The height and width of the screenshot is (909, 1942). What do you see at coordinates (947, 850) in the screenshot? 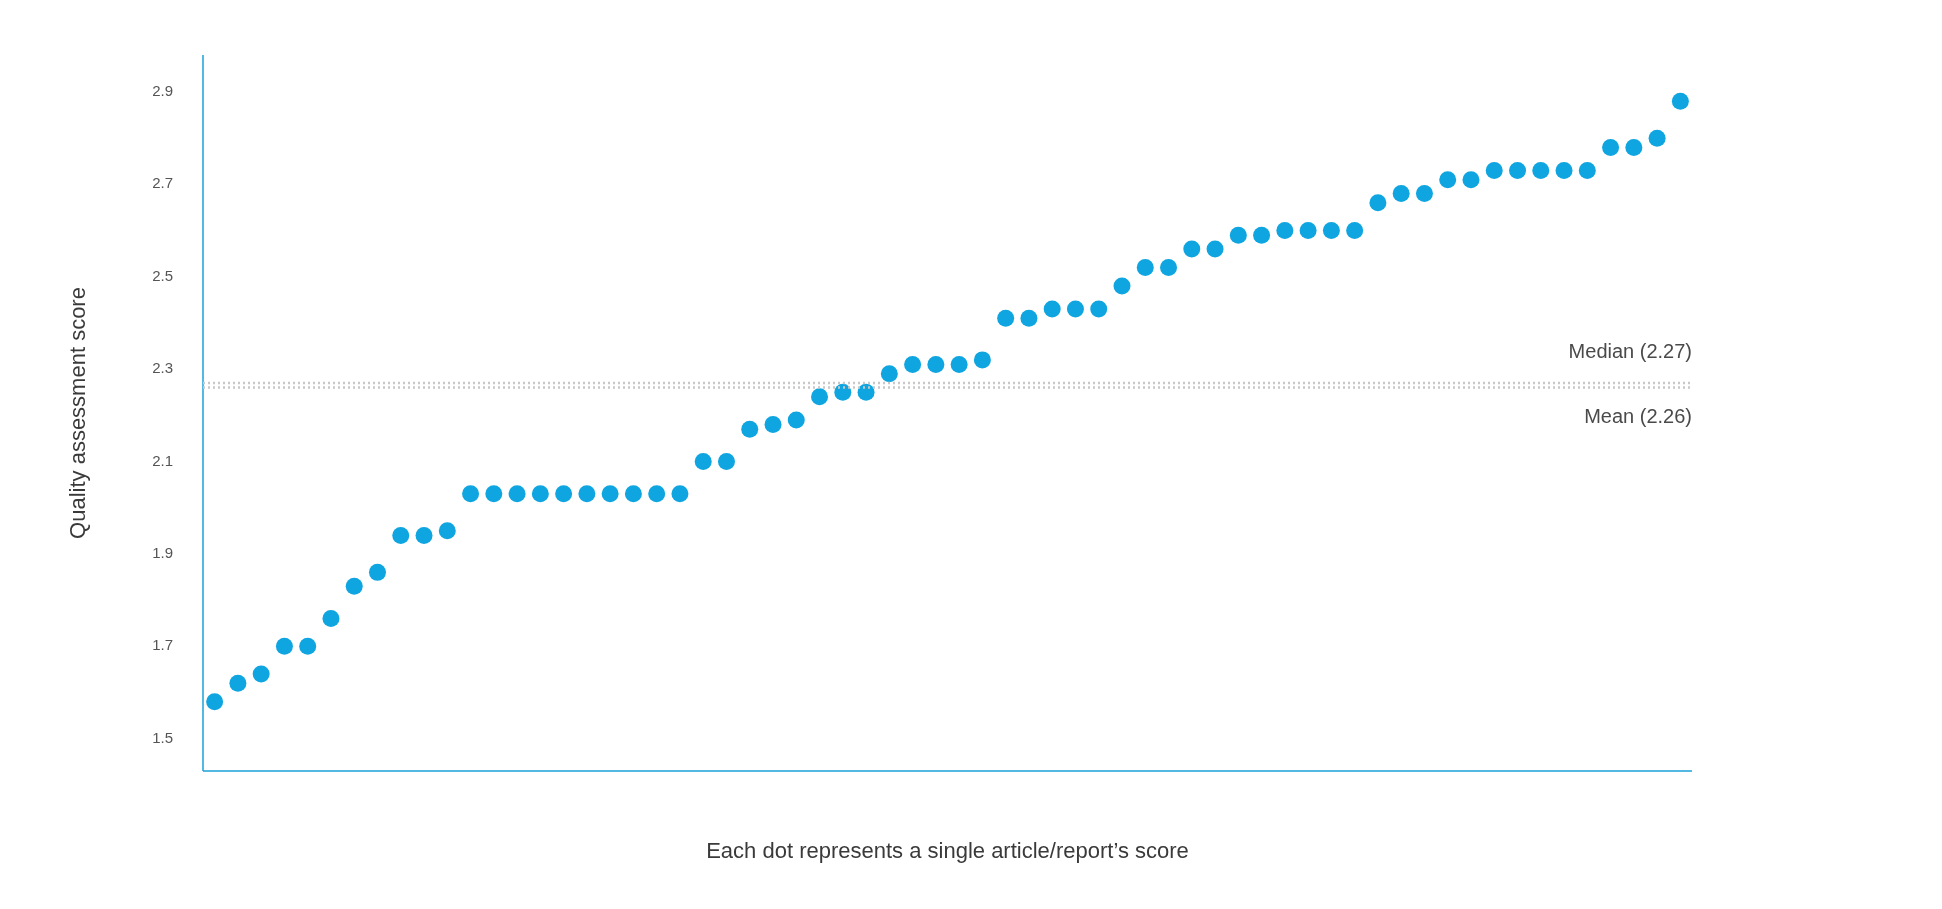
I see `x-axis-title: Each dot represents a single article/report’s score` at bounding box center [947, 850].